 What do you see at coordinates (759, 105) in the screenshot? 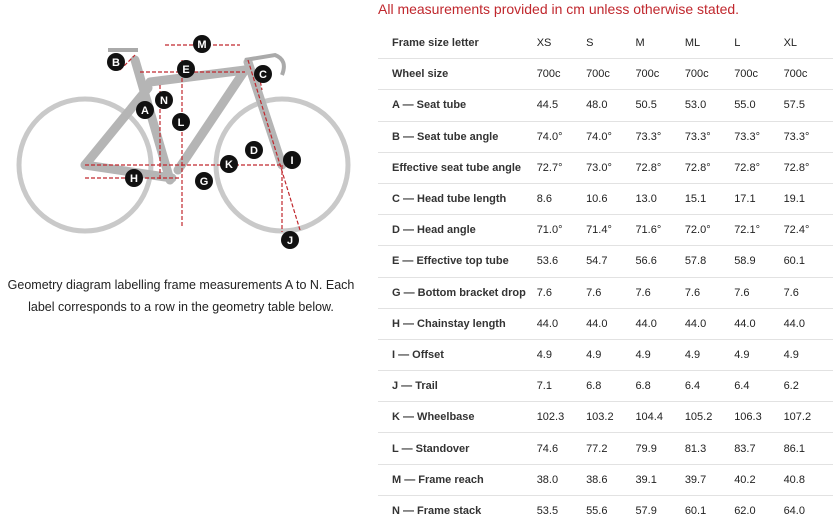
I see `cell: 55.0` at bounding box center [759, 105].